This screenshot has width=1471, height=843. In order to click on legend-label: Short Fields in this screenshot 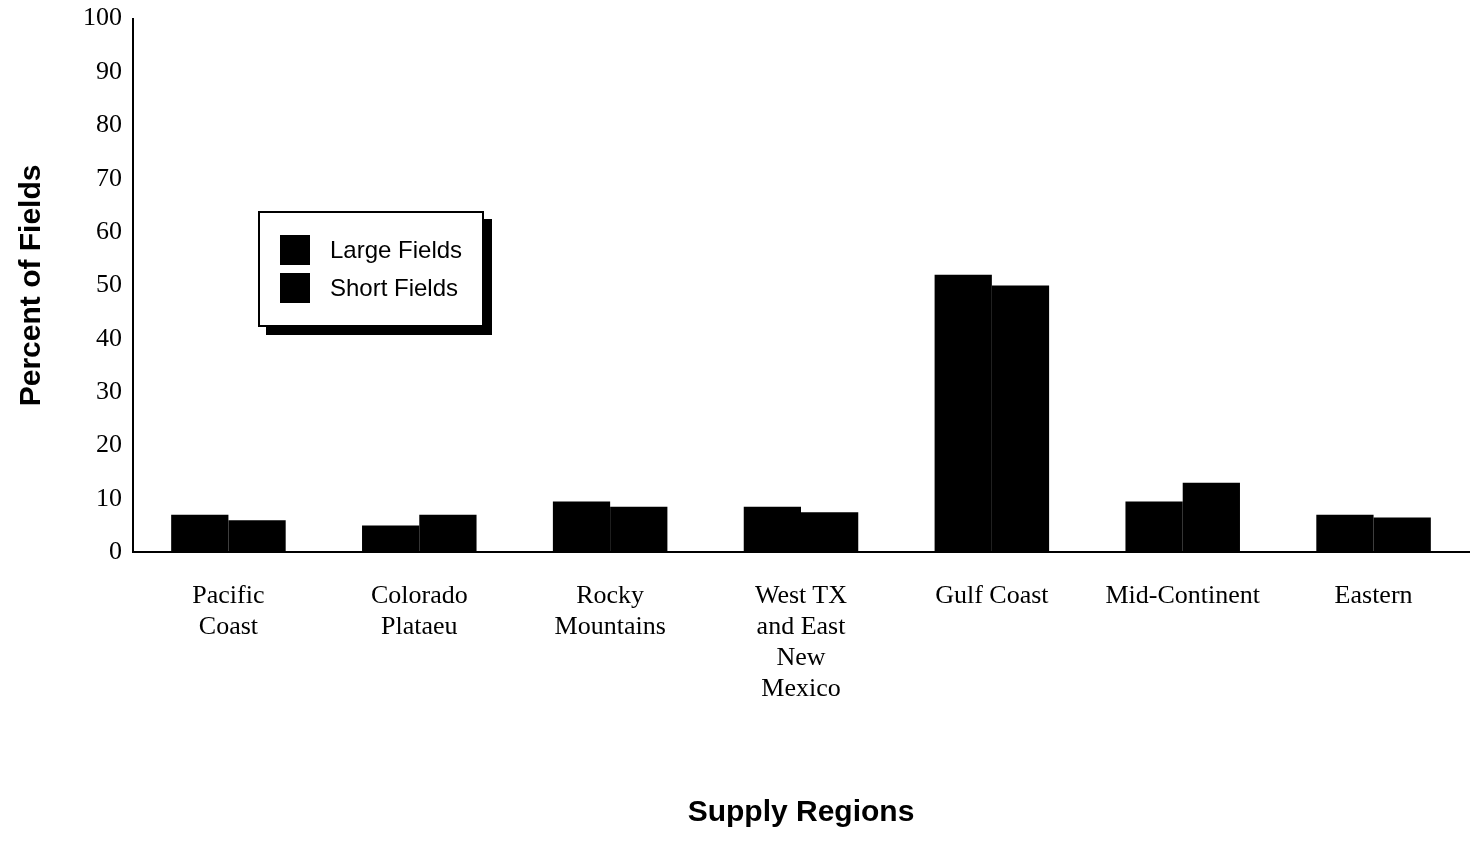, I will do `click(394, 287)`.